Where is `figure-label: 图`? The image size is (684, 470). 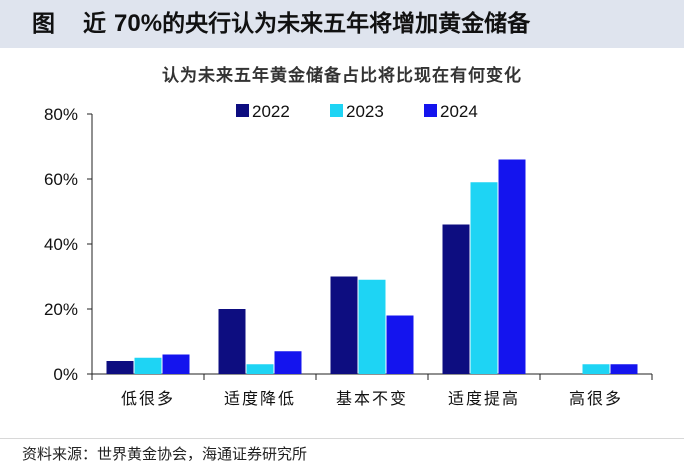 figure-label: 图 is located at coordinates (43, 24).